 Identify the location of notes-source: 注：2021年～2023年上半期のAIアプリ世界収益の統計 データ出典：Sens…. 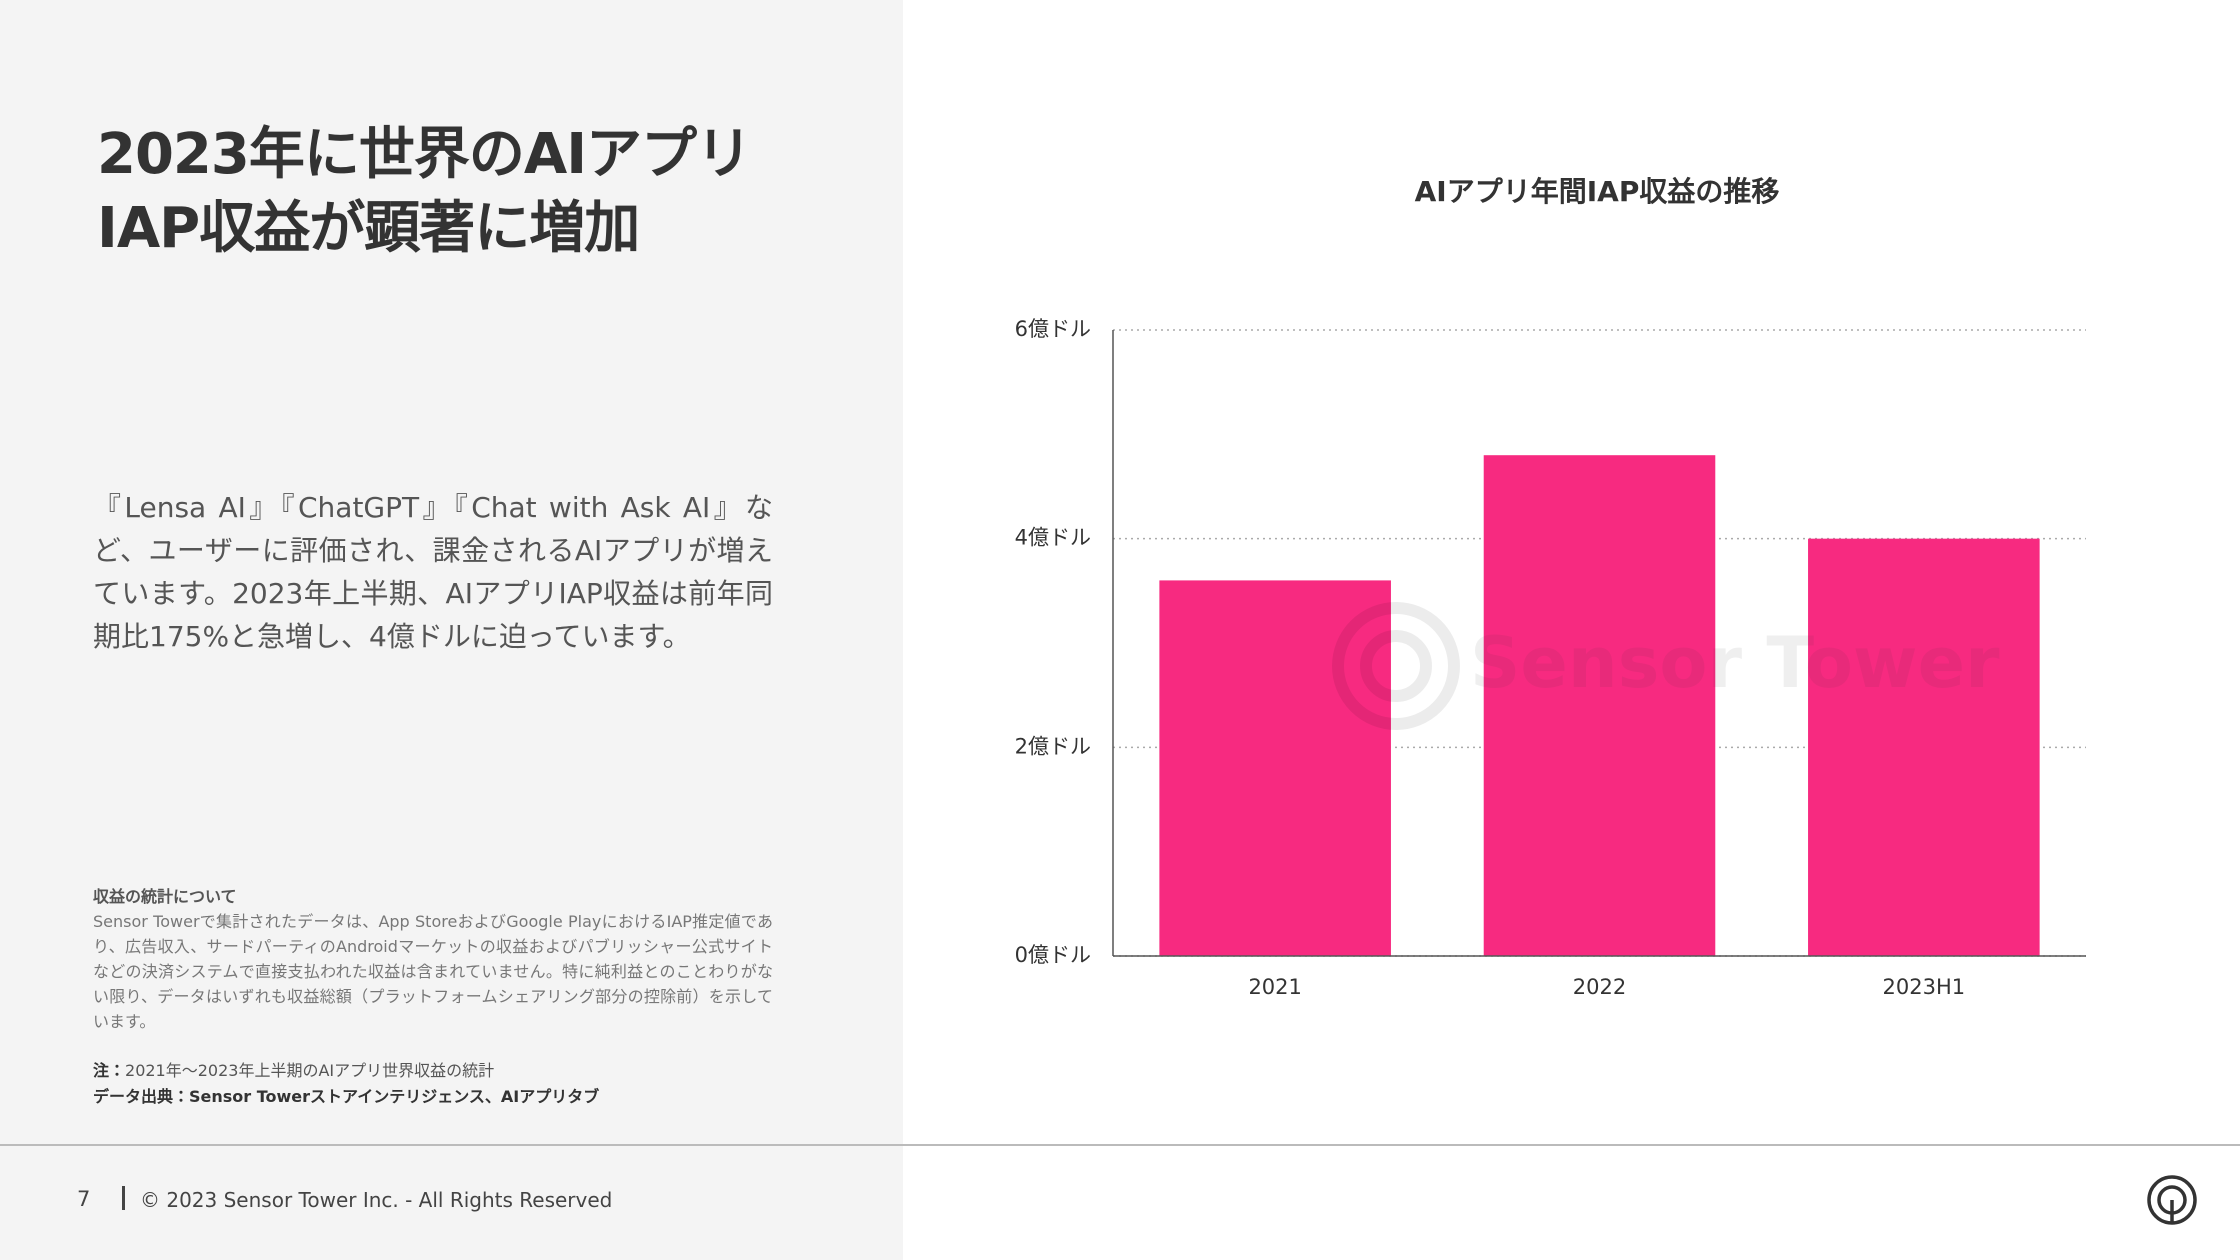
(443, 1084).